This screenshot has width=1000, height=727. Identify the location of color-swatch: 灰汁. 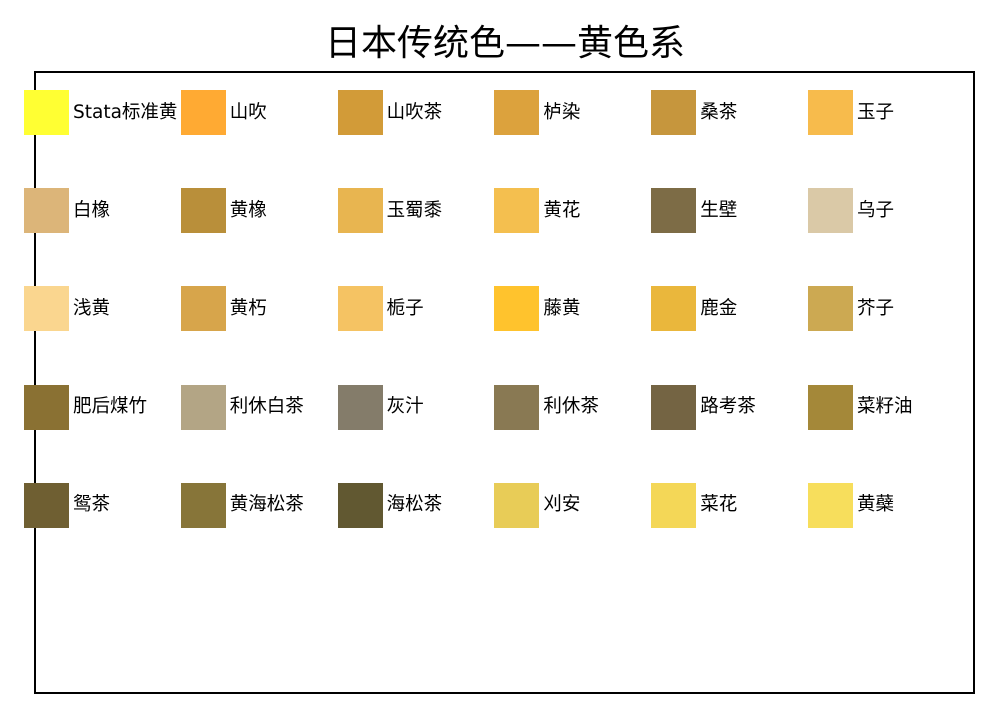
(416, 407).